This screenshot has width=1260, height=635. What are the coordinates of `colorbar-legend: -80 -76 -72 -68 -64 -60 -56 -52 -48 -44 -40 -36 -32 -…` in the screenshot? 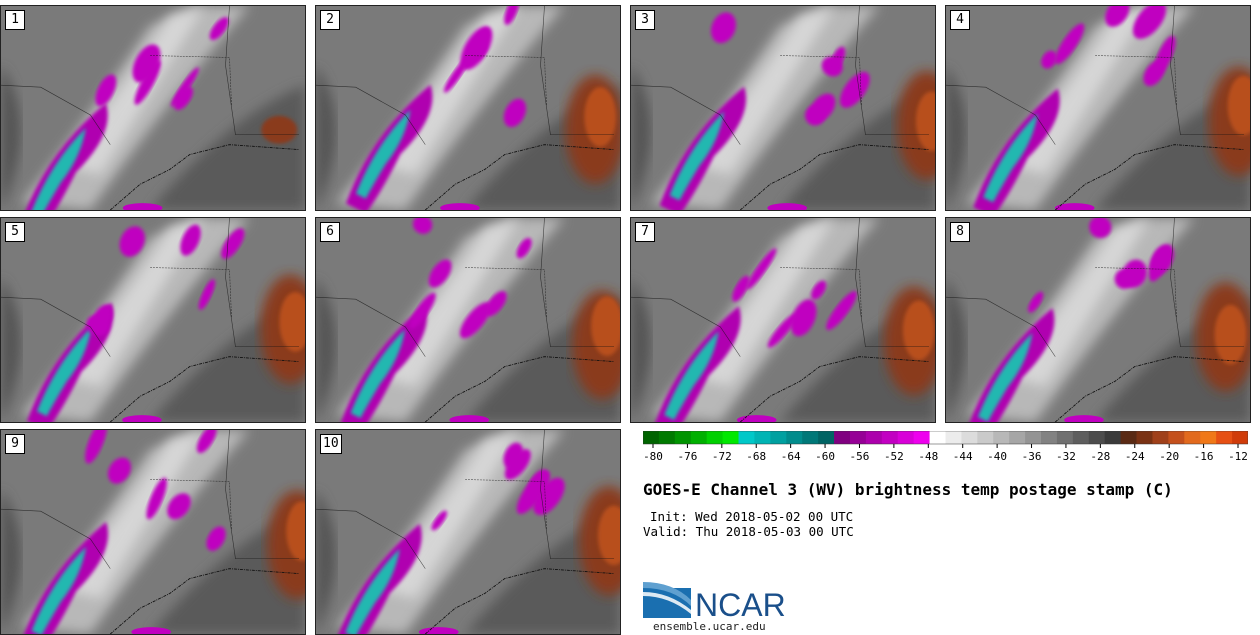 It's located at (945, 447).